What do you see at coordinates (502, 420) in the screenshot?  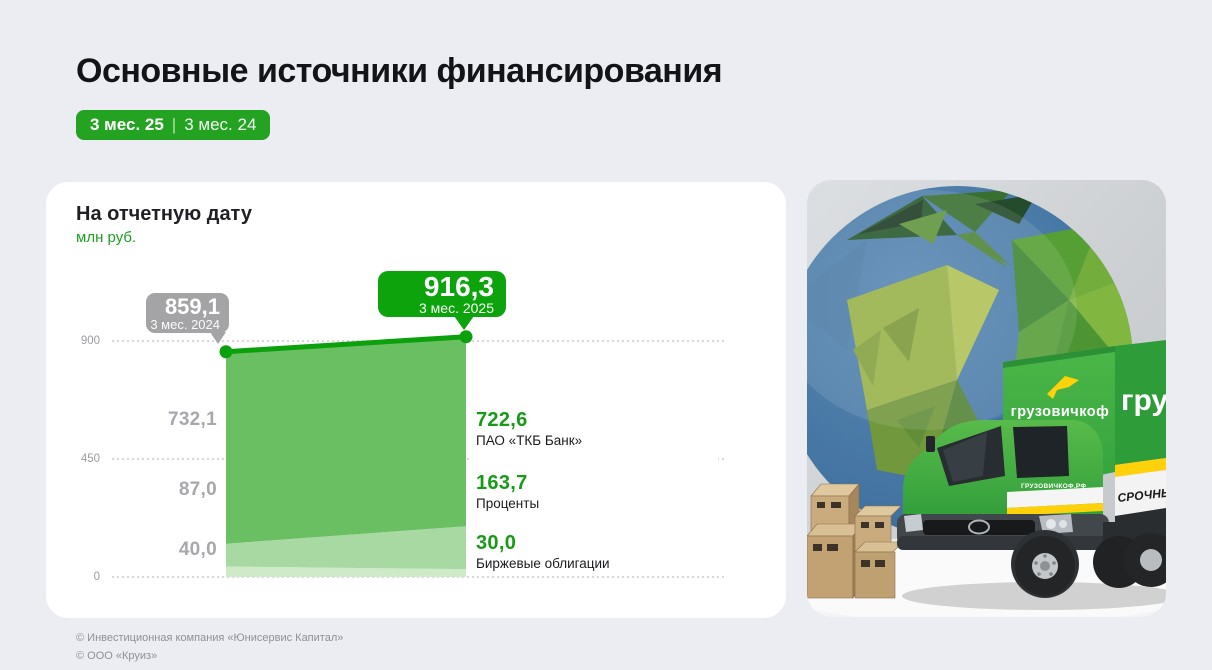 I see `legend-value: 722,6` at bounding box center [502, 420].